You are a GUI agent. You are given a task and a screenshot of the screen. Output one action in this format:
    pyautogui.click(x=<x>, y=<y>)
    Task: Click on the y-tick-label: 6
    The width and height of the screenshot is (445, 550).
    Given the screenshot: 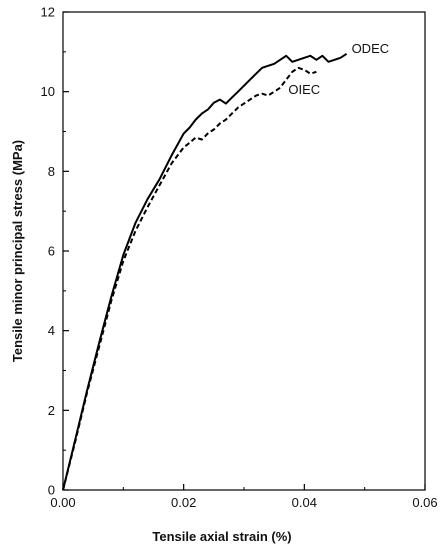 What is the action you would take?
    pyautogui.click(x=51, y=251)
    